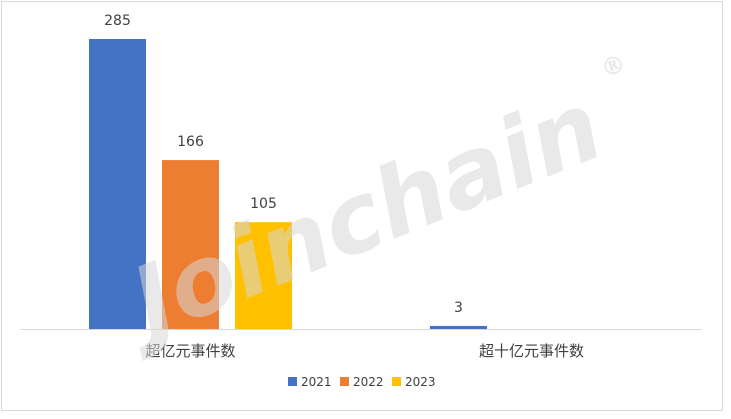 This screenshot has width=731, height=419. What do you see at coordinates (263, 204) in the screenshot?
I see `data-label: 105` at bounding box center [263, 204].